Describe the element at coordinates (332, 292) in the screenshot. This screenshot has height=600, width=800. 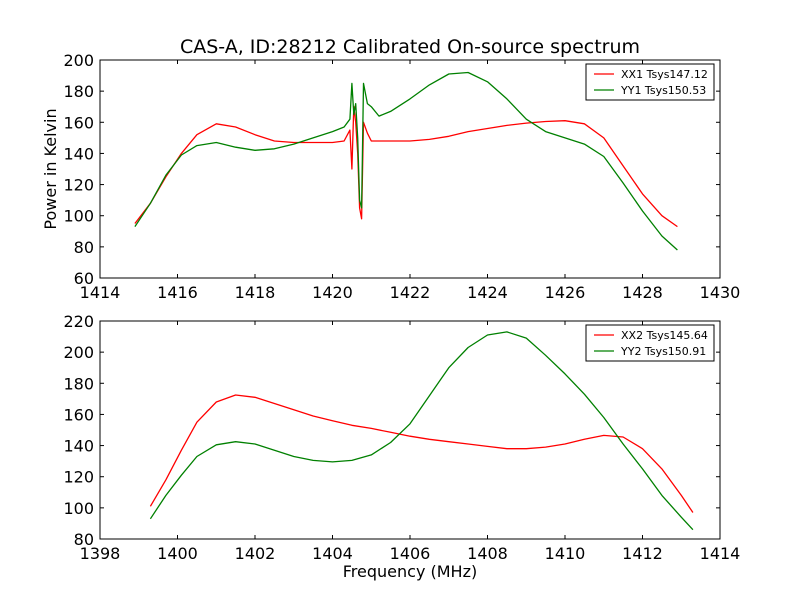
I see `x-tick-label: 1420` at that location.